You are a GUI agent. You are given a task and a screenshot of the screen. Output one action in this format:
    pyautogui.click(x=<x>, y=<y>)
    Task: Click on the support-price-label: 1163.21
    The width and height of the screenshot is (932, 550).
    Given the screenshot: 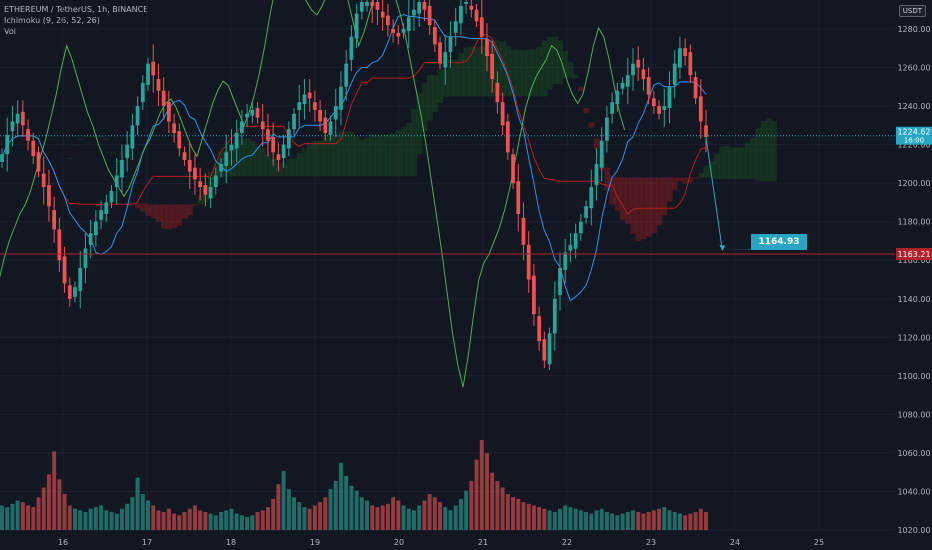 What is the action you would take?
    pyautogui.click(x=913, y=254)
    